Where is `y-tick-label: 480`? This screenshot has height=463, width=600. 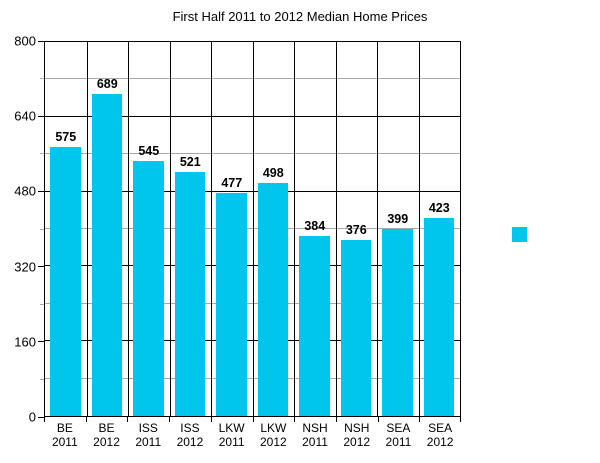
y-tick-label: 480 is located at coordinates (25, 191).